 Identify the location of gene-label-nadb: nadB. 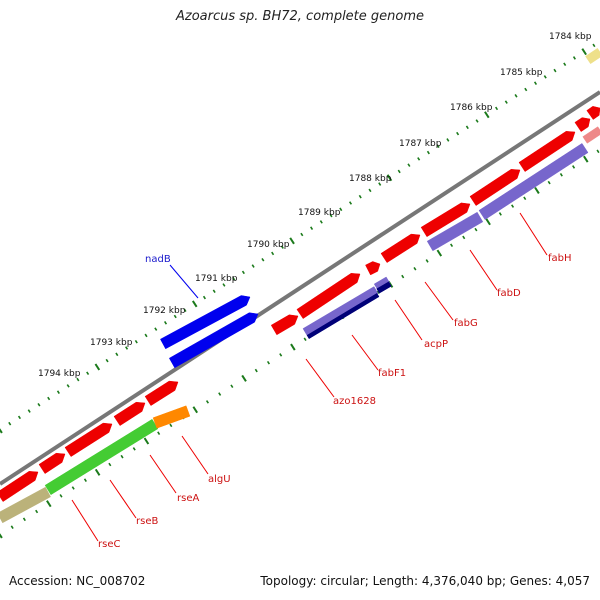
(158, 259).